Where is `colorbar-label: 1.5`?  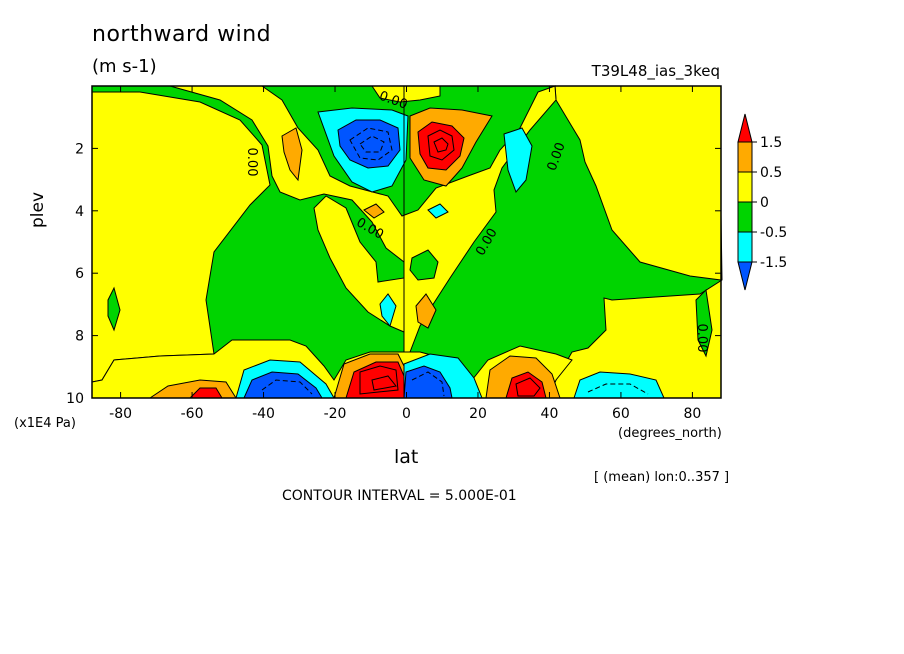
colorbar-label: 1.5 is located at coordinates (771, 143).